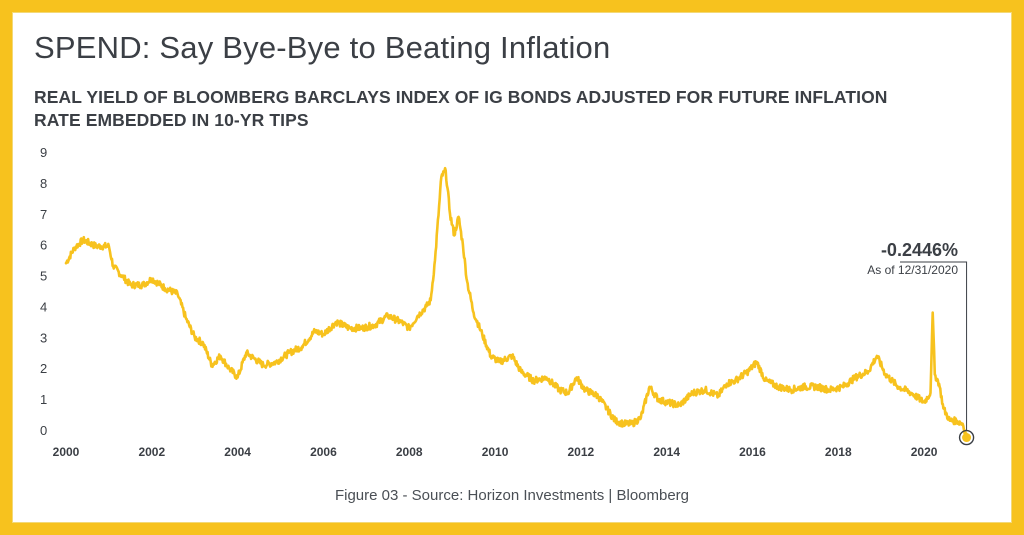 Image resolution: width=1024 pixels, height=535 pixels. I want to click on x-tick-label: 2014, so click(666, 452).